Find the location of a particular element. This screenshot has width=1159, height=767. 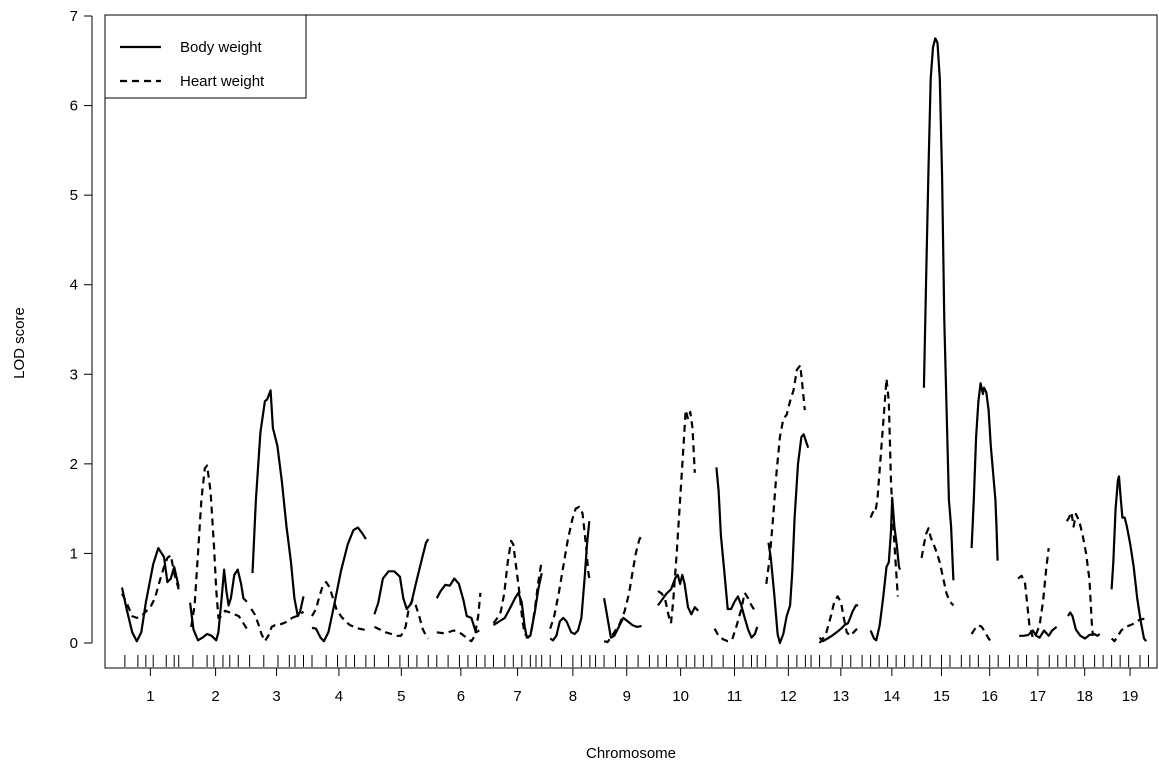

y-tick-label: 2 is located at coordinates (74, 464).